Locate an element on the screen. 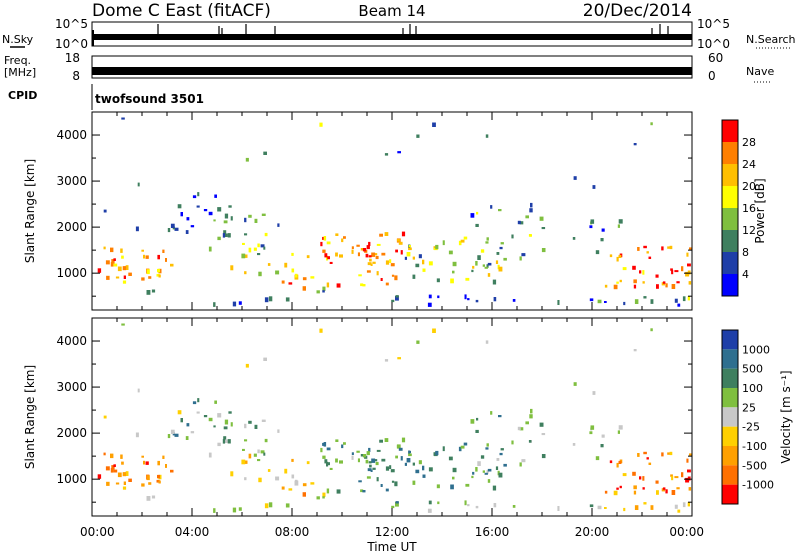  time-tick-label: 08:00 is located at coordinates (292, 532).